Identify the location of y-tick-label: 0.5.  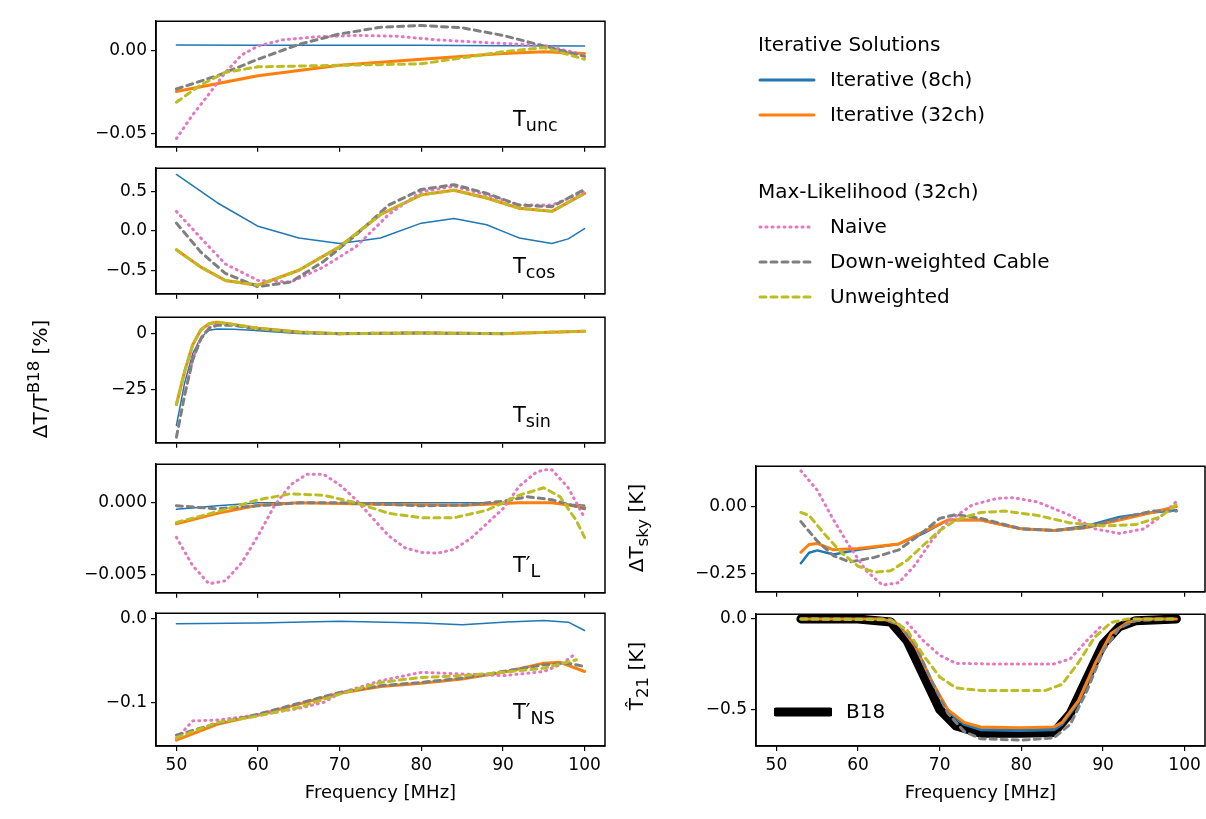
(133, 190).